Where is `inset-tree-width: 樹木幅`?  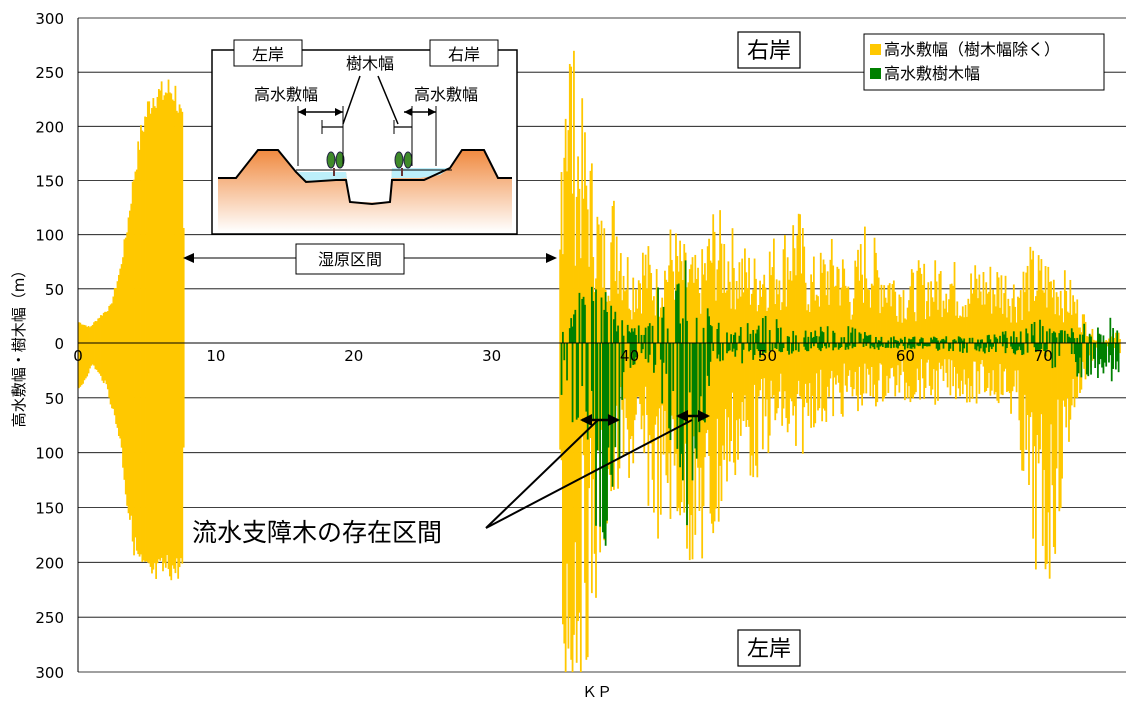
inset-tree-width: 樹木幅 is located at coordinates (370, 63).